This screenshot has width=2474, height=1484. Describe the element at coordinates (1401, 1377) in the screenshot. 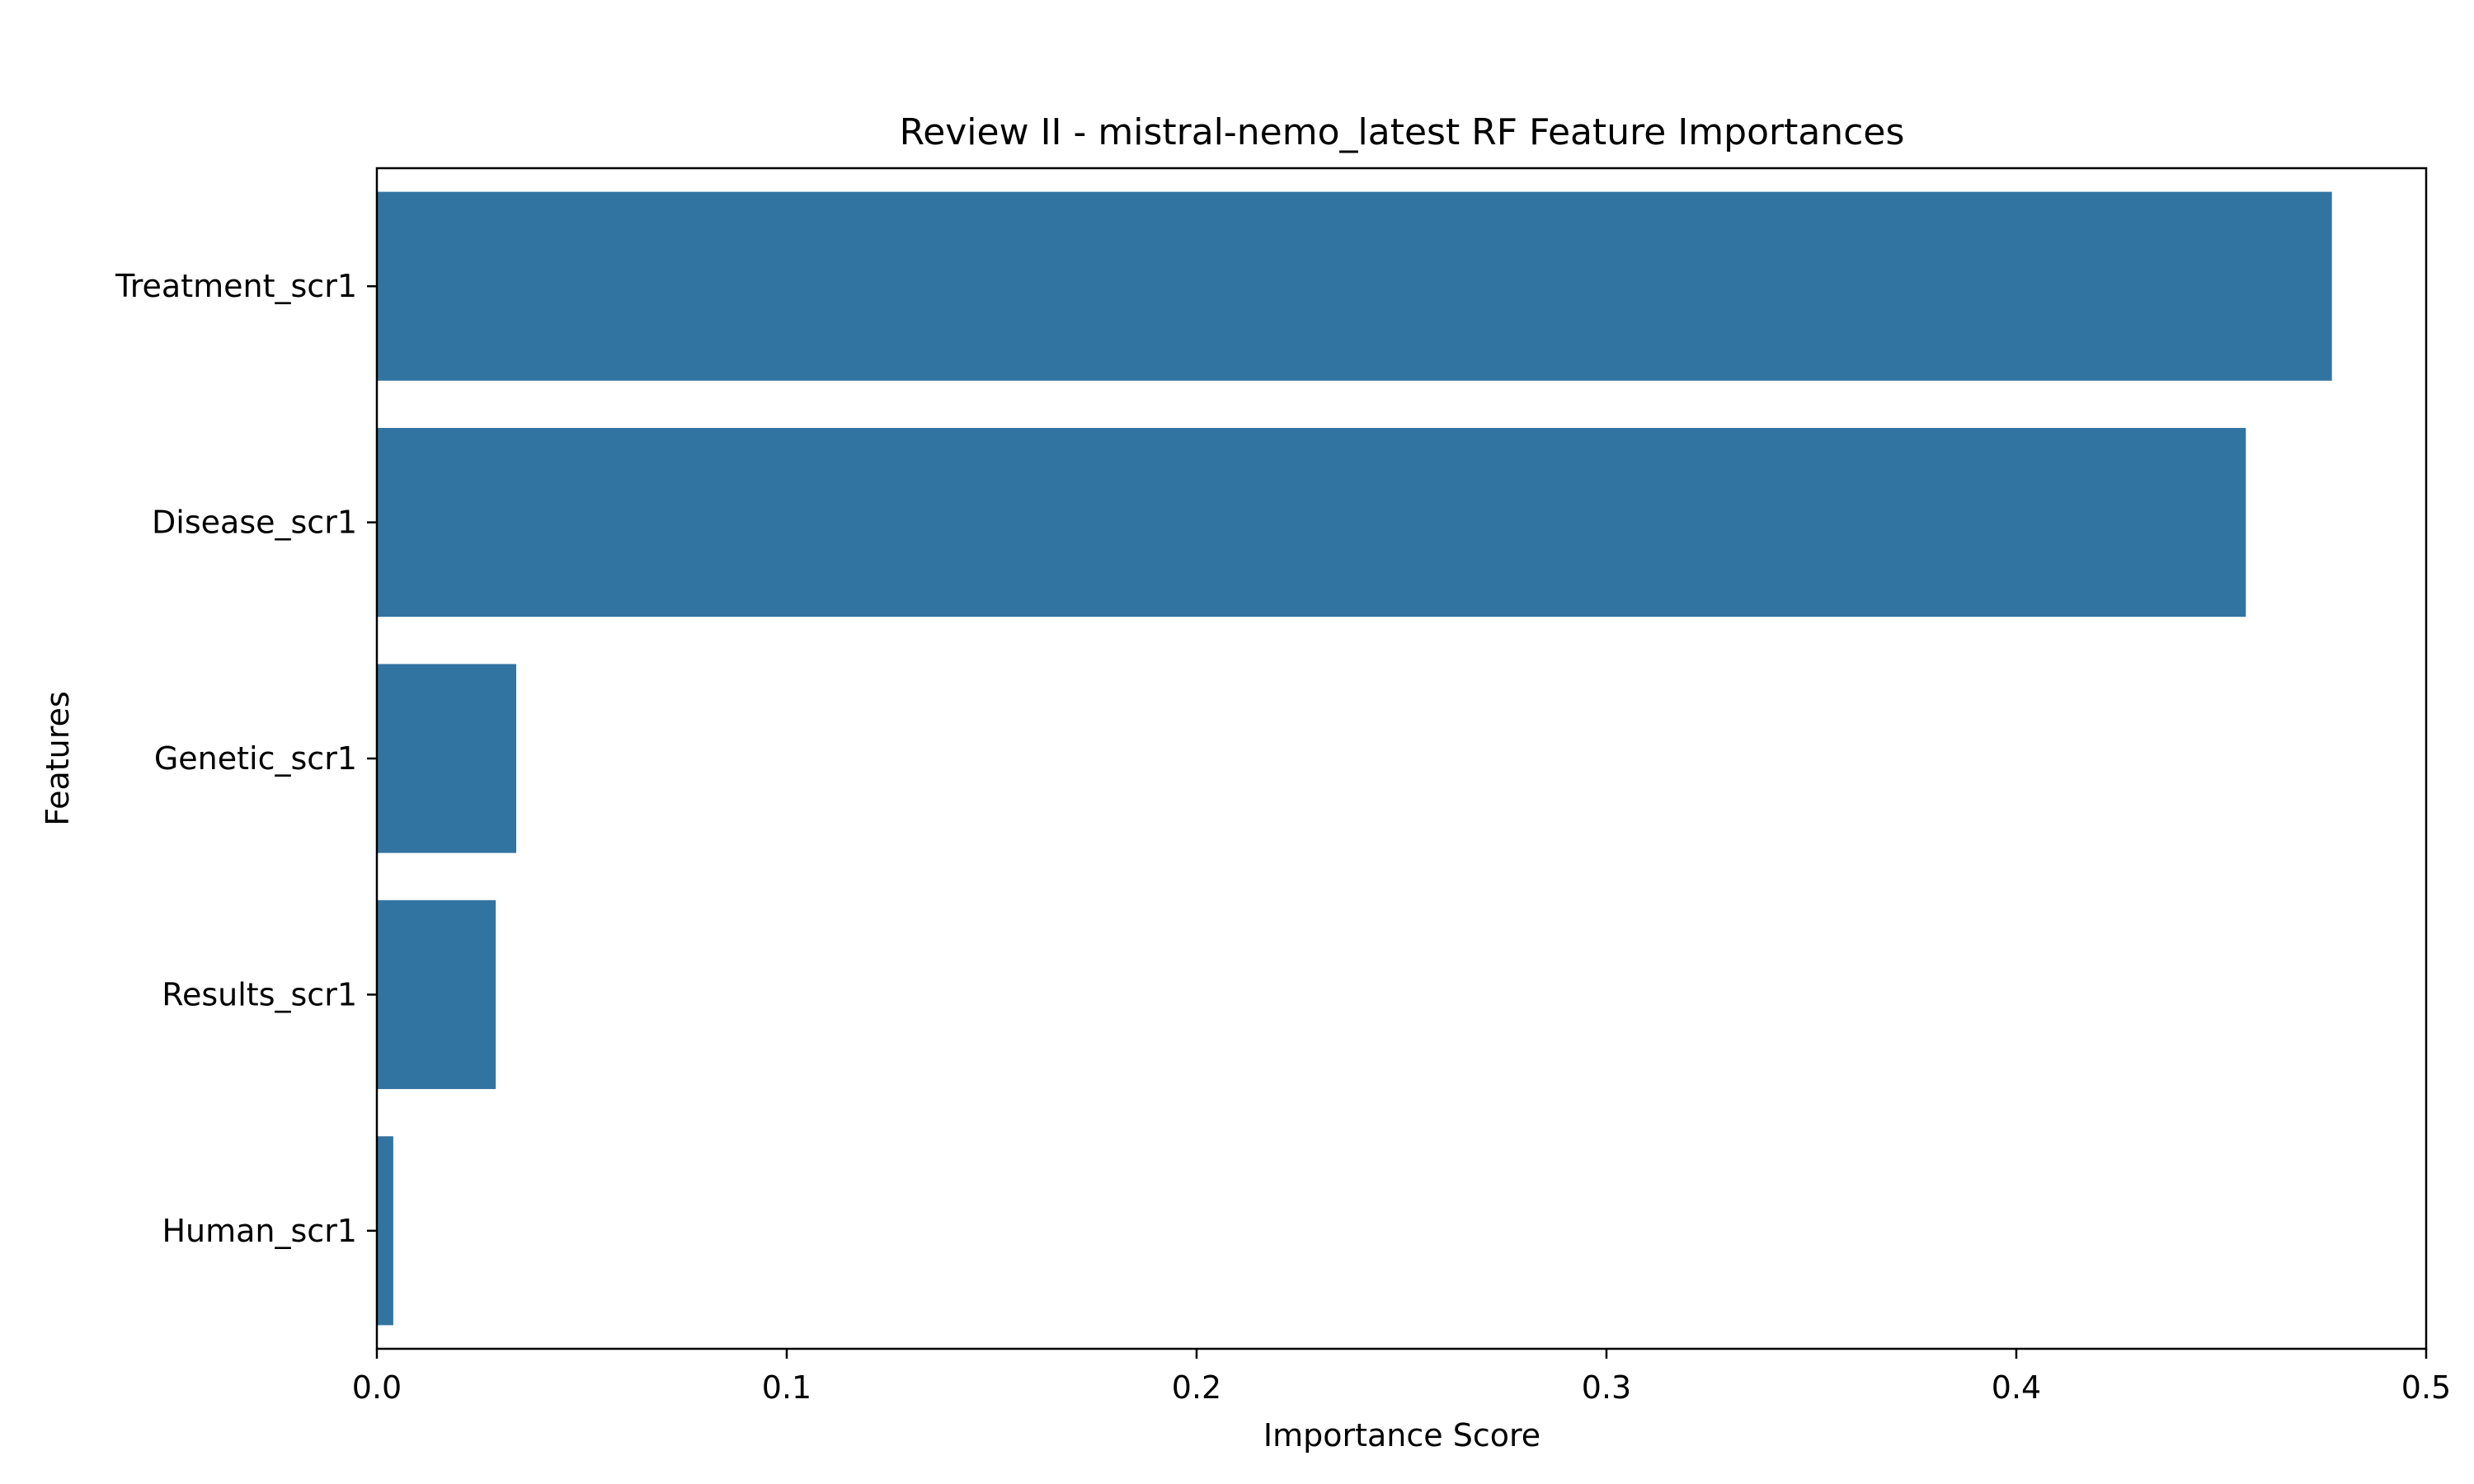

I see `x-axis: 0.0 0.1 0.2 0.3 0.4 0.5` at that location.